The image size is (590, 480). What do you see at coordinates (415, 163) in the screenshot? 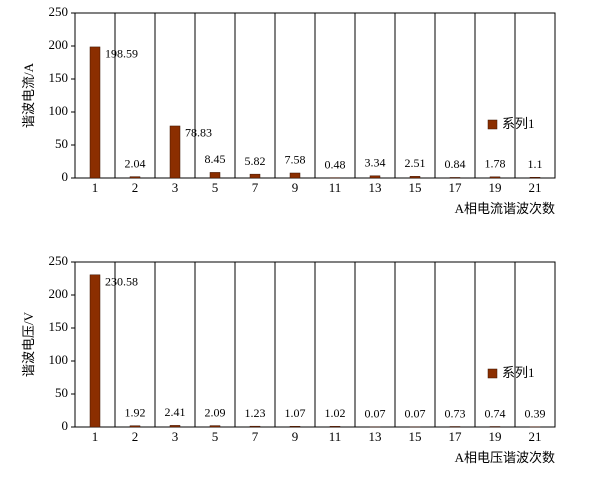
I see `data-label: 2.51` at bounding box center [415, 163].